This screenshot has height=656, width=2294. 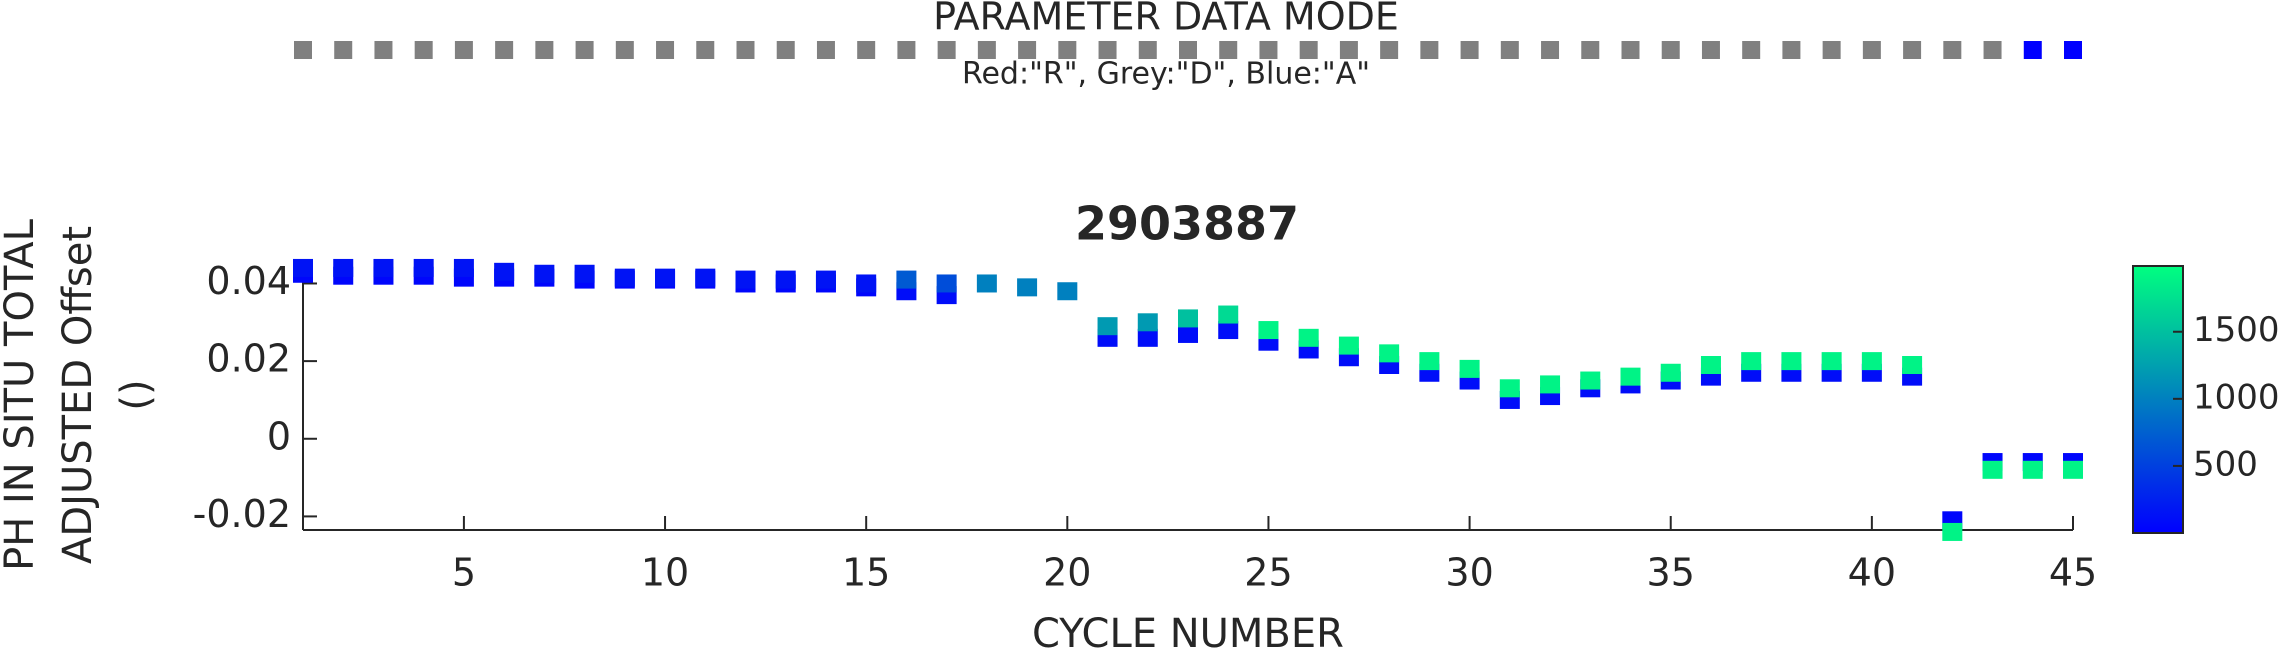 I want to click on x-axis-label: CYCLE NUMBER, so click(x=1188, y=633).